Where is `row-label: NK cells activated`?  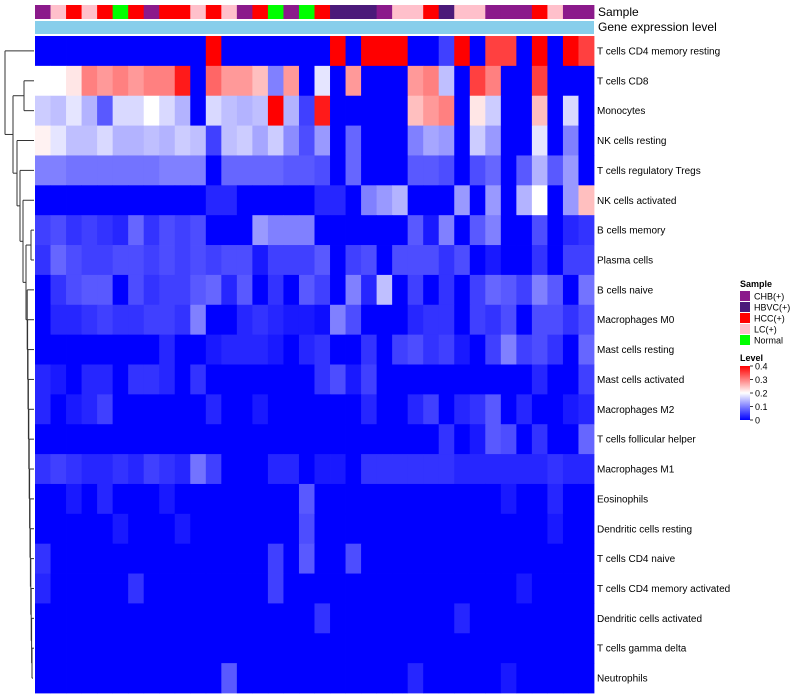 row-label: NK cells activated is located at coordinates (636, 201).